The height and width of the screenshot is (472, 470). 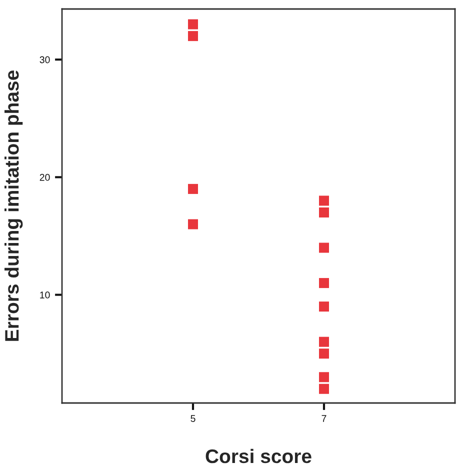 I want to click on y-axis-title: Errors during imitation phase, so click(x=13, y=205).